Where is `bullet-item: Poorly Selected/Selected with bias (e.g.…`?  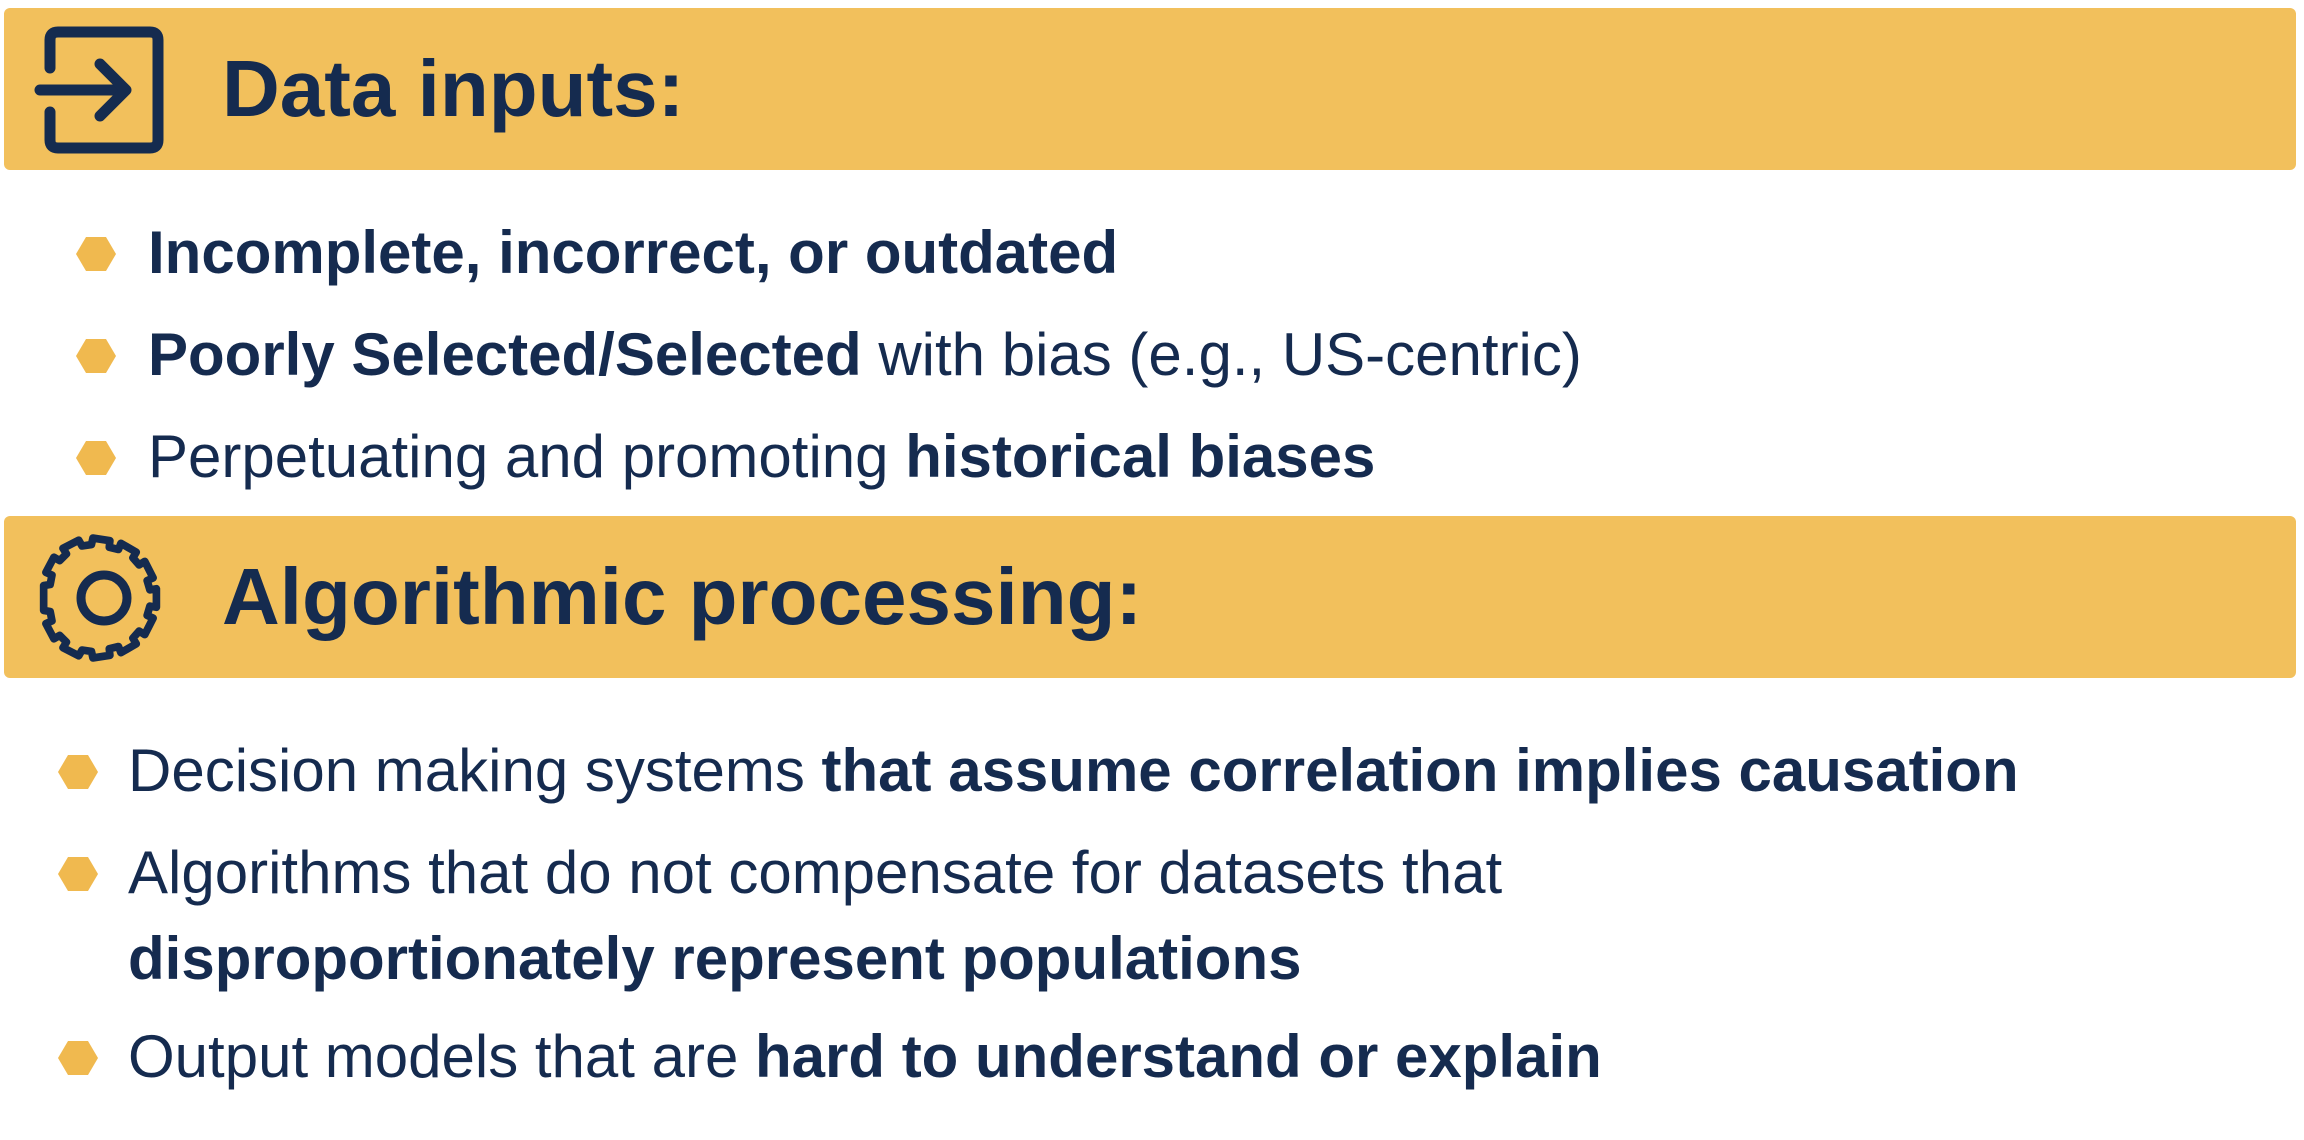 bullet-item: Poorly Selected/Selected with bias (e.g.… is located at coordinates (829, 355).